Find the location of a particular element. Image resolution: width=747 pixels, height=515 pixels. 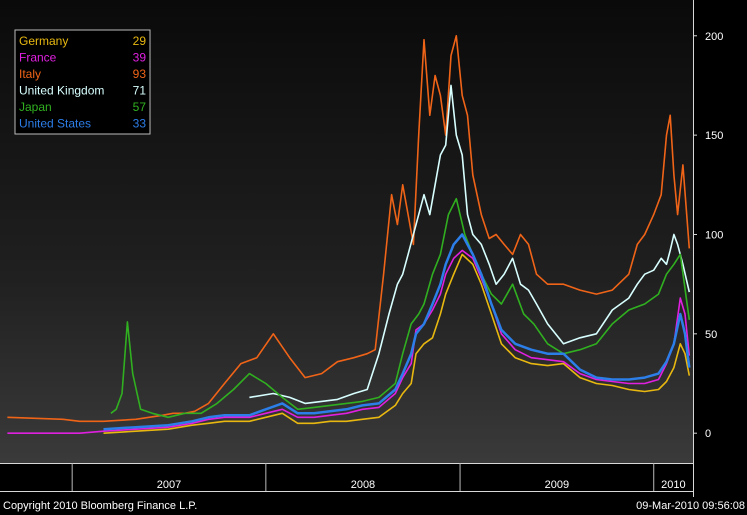

legend-value: 29 is located at coordinates (140, 41).